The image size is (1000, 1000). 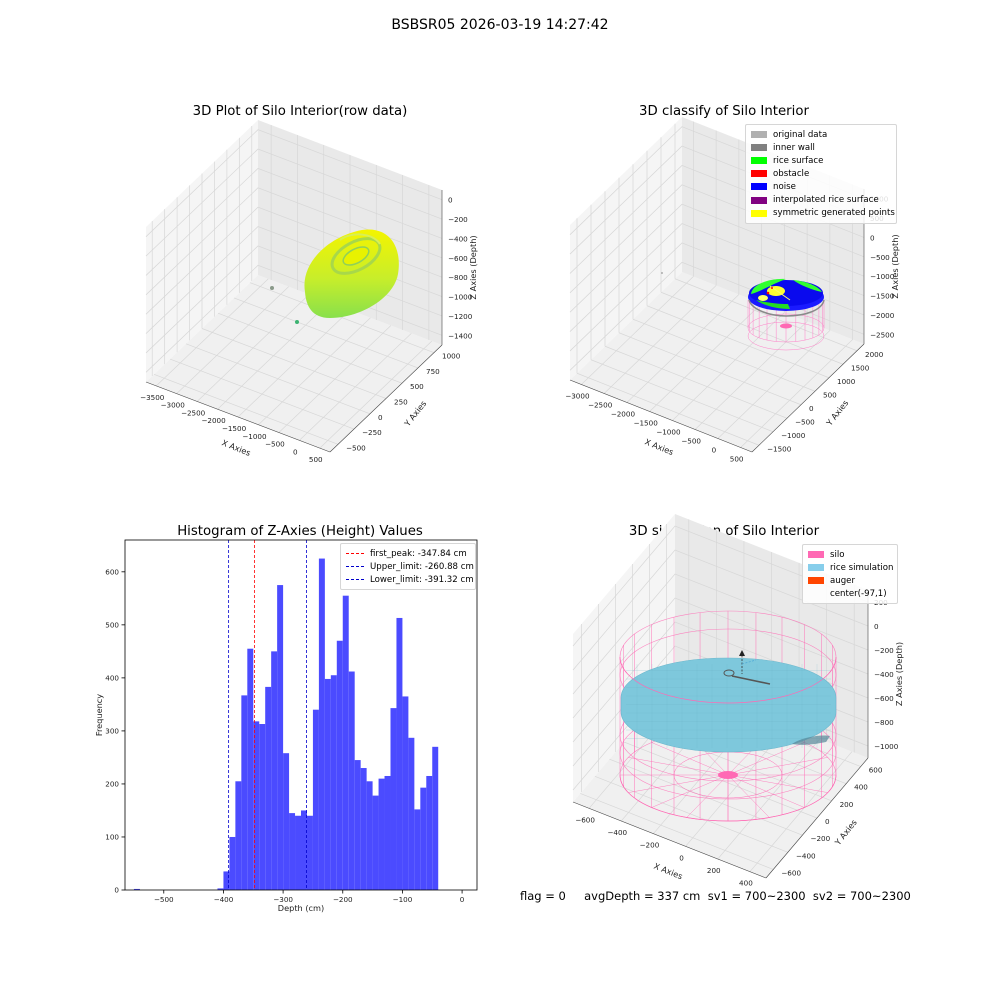 I want to click on wall-center-mark, so click(x=786, y=326).